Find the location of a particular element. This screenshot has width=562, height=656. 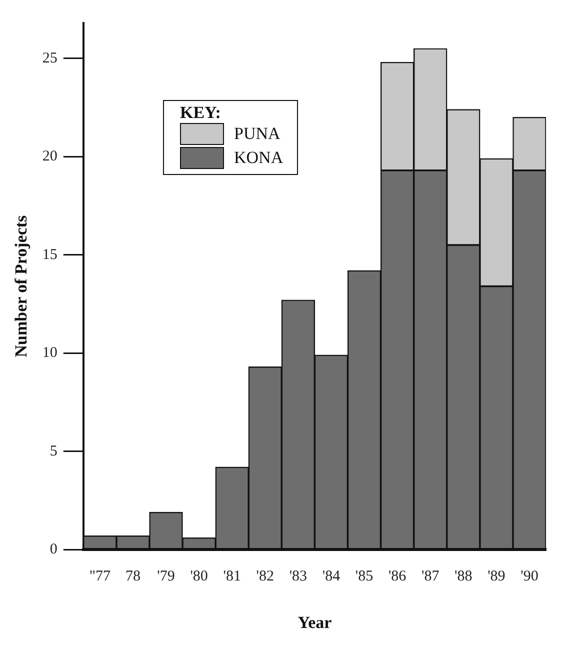

x-tick-label: '86 is located at coordinates (397, 576).